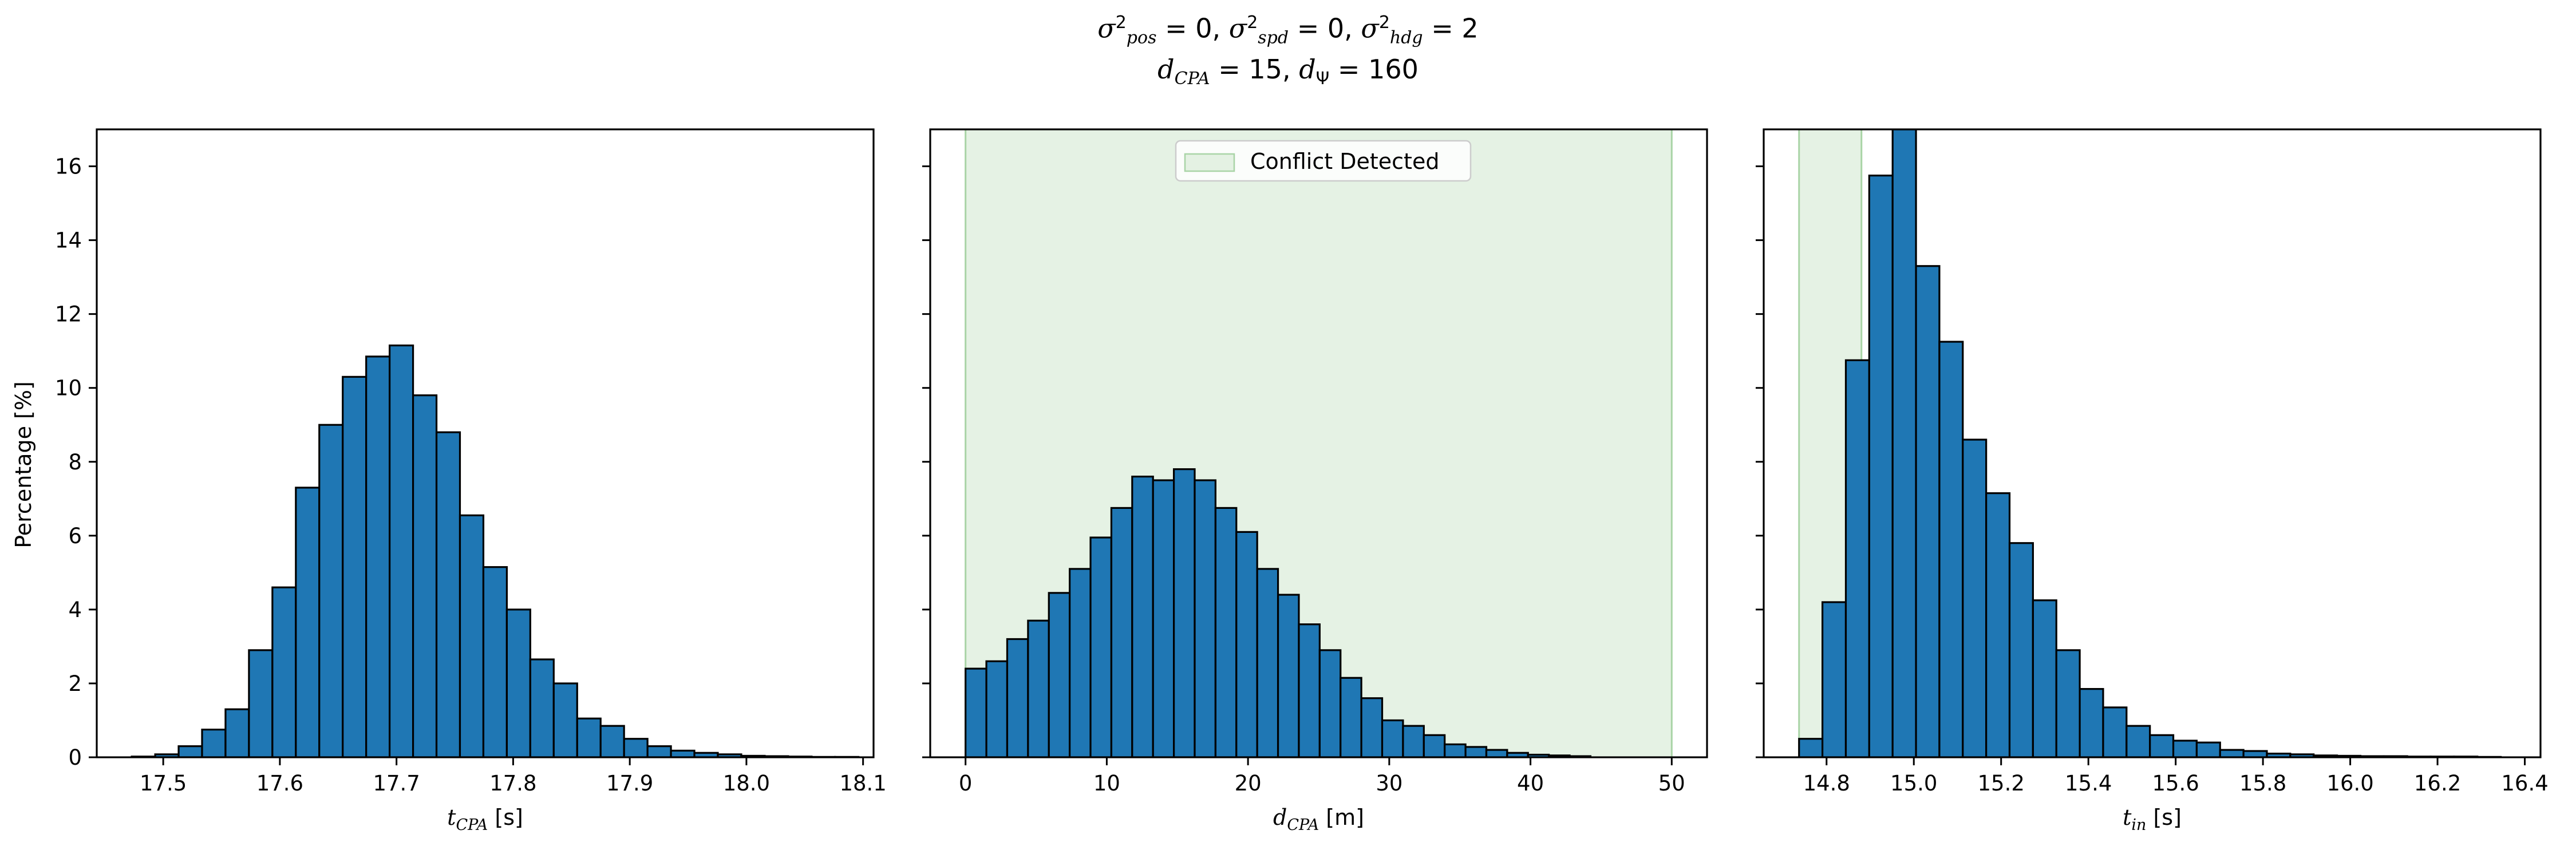  Describe the element at coordinates (1671, 783) in the screenshot. I see `x-tick-label: 50` at that location.